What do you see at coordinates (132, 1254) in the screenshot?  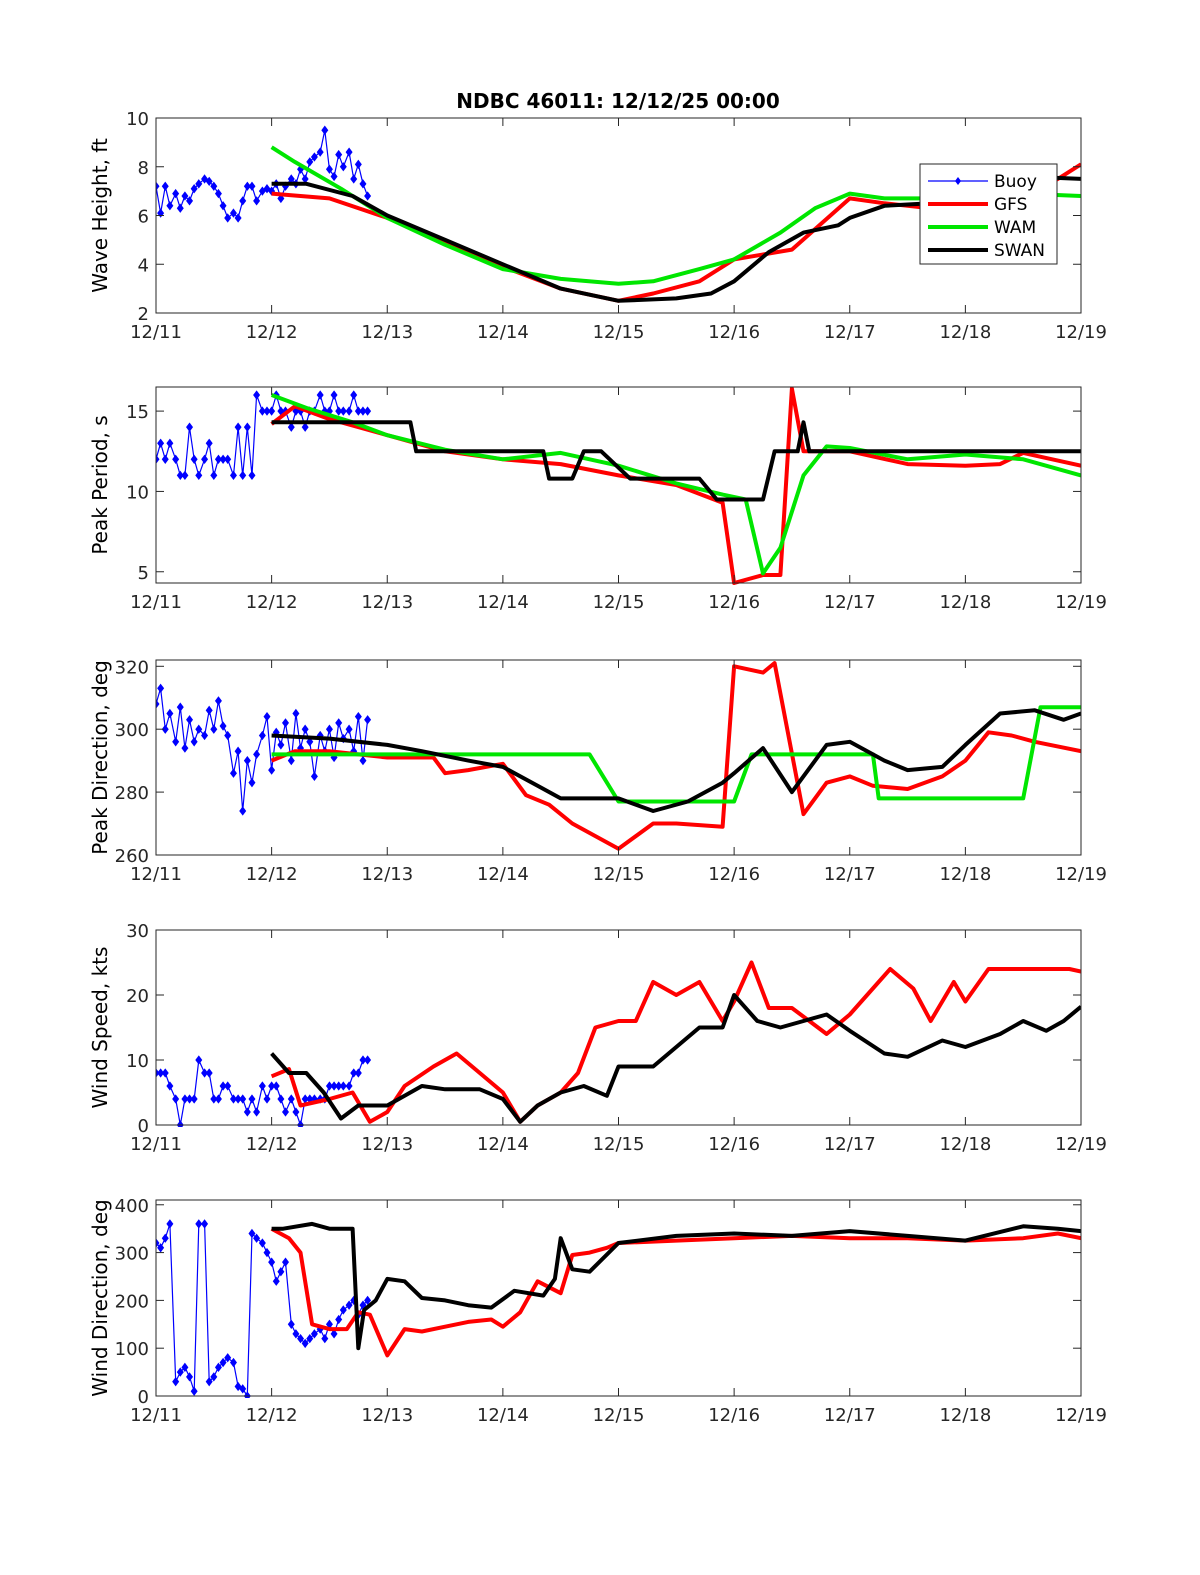 I see `y-tick-label: 300` at bounding box center [132, 1254].